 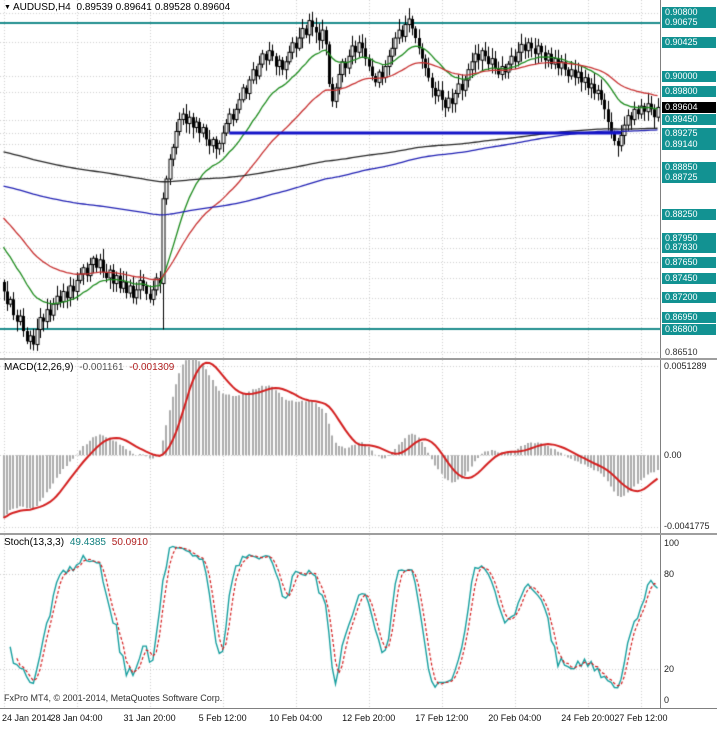 What do you see at coordinates (296, 718) in the screenshot?
I see `time-axis-label: 10 Feb 04:00` at bounding box center [296, 718].